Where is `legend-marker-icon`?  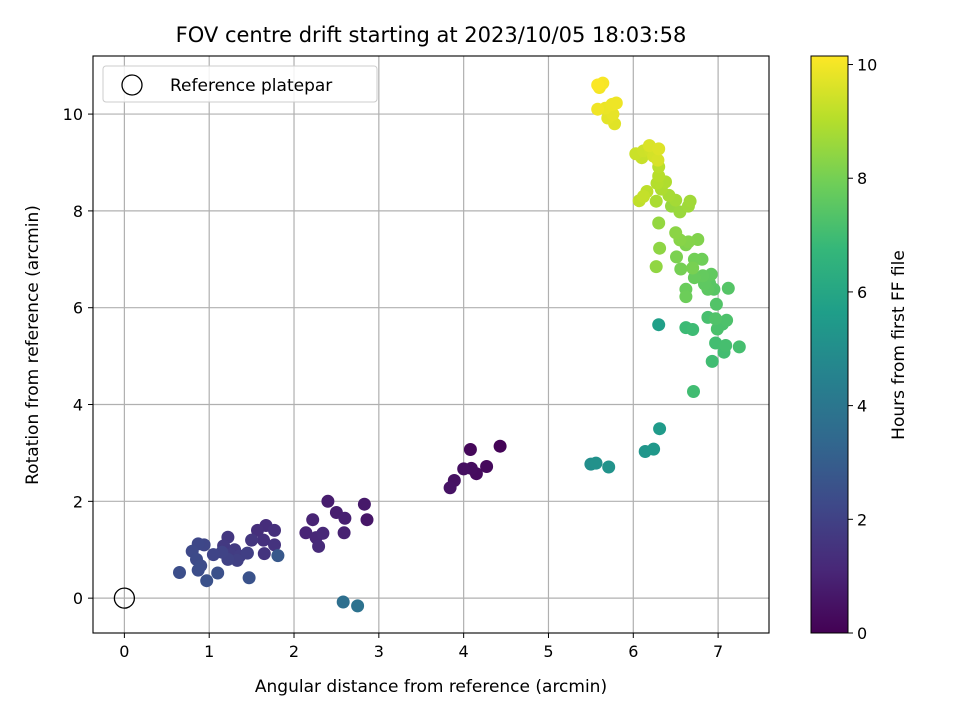 legend-marker-icon is located at coordinates (132, 85).